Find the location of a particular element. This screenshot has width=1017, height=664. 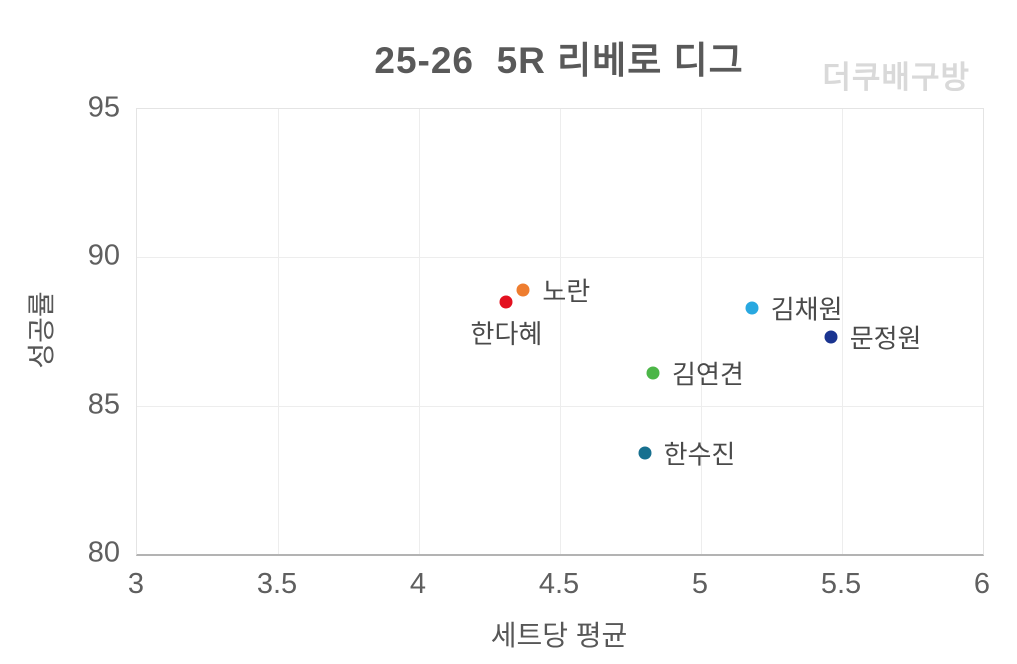

watermark-text: 더쿠배구방 is located at coordinates (896, 77).